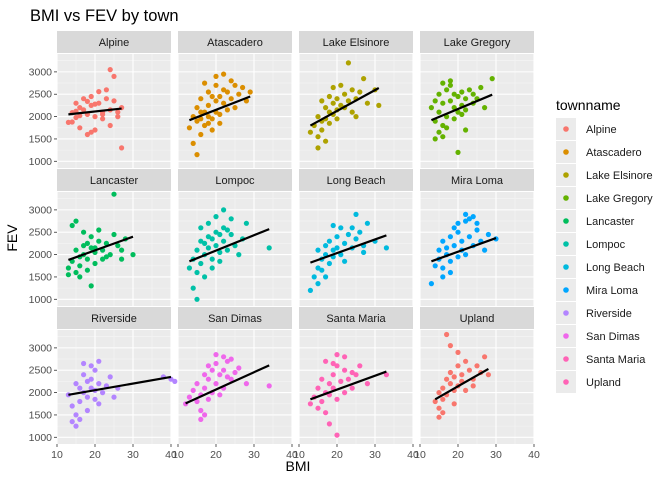  I want to click on facet-strip-label: Lompoc, so click(235, 181).